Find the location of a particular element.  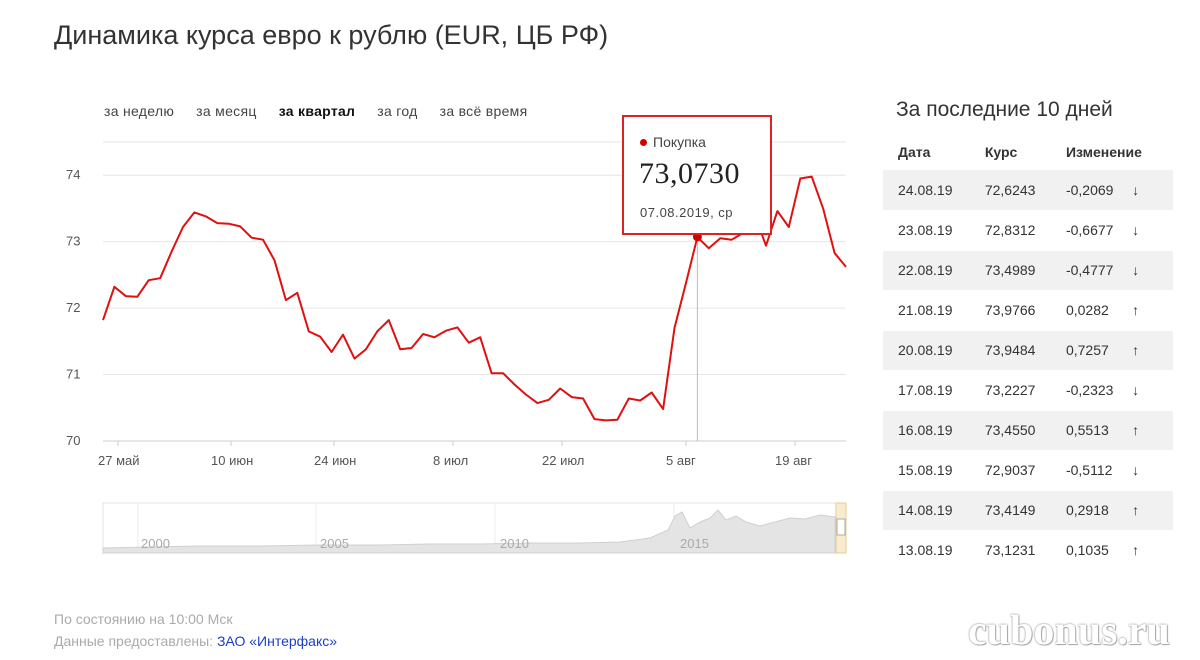

table-header-row: Дата Курс Изменение is located at coordinates (1028, 152).